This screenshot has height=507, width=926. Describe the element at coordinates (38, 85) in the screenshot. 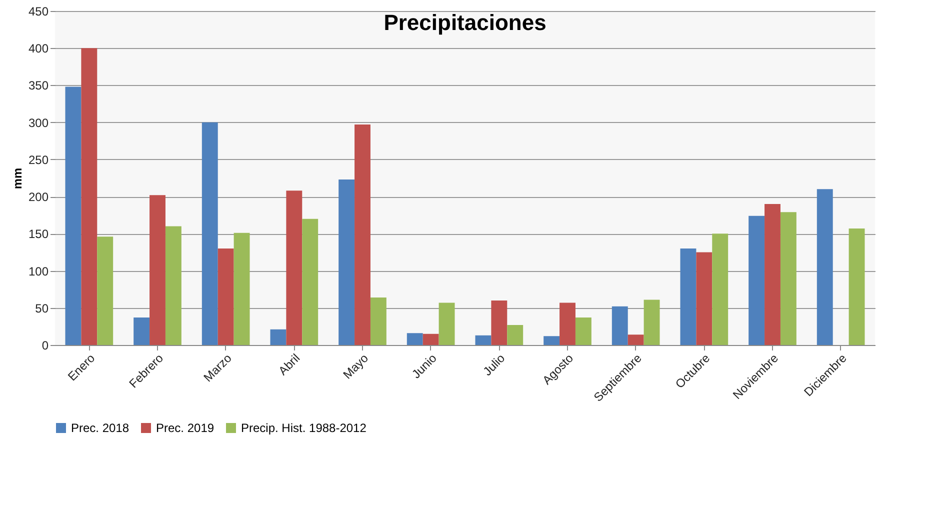

I see `y-tick-label: 350` at that location.